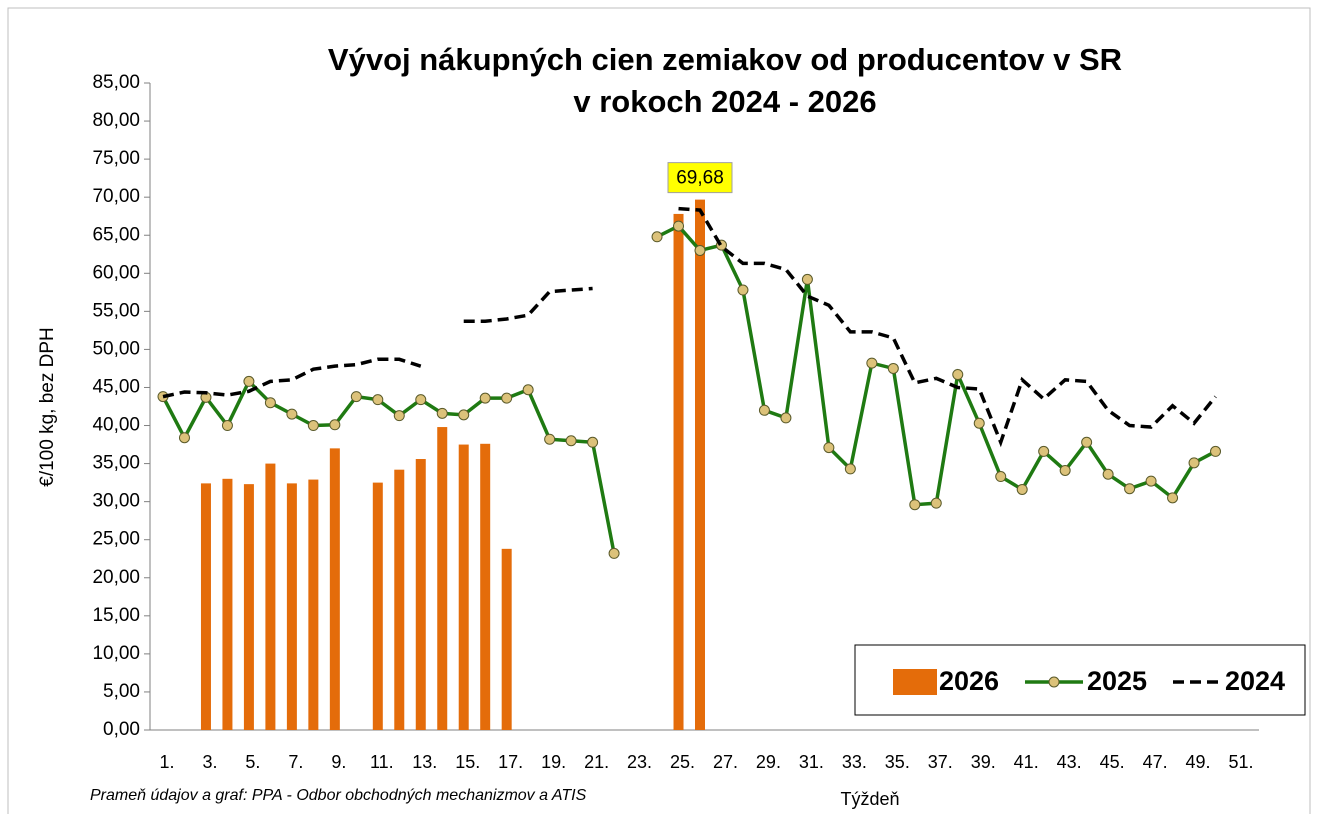 This screenshot has height=814, width=1317. I want to click on y-axis-label: €/100 kg, bez DPH, so click(47, 406).